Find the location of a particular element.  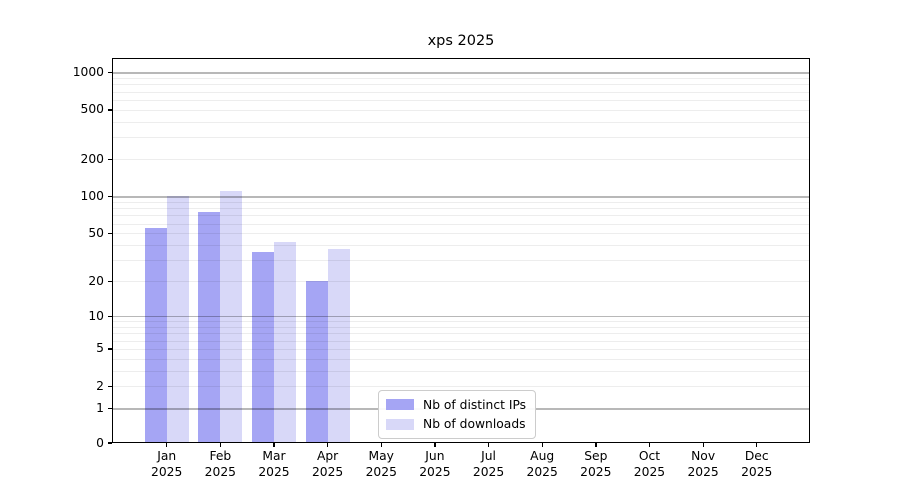

y-tick-label-50: 50 is located at coordinates (96, 232).